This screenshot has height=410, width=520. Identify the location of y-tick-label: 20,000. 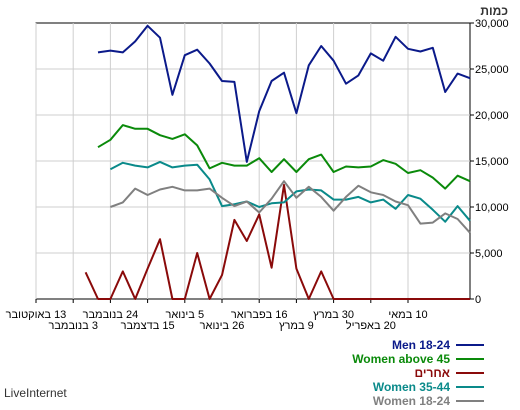
(492, 116).